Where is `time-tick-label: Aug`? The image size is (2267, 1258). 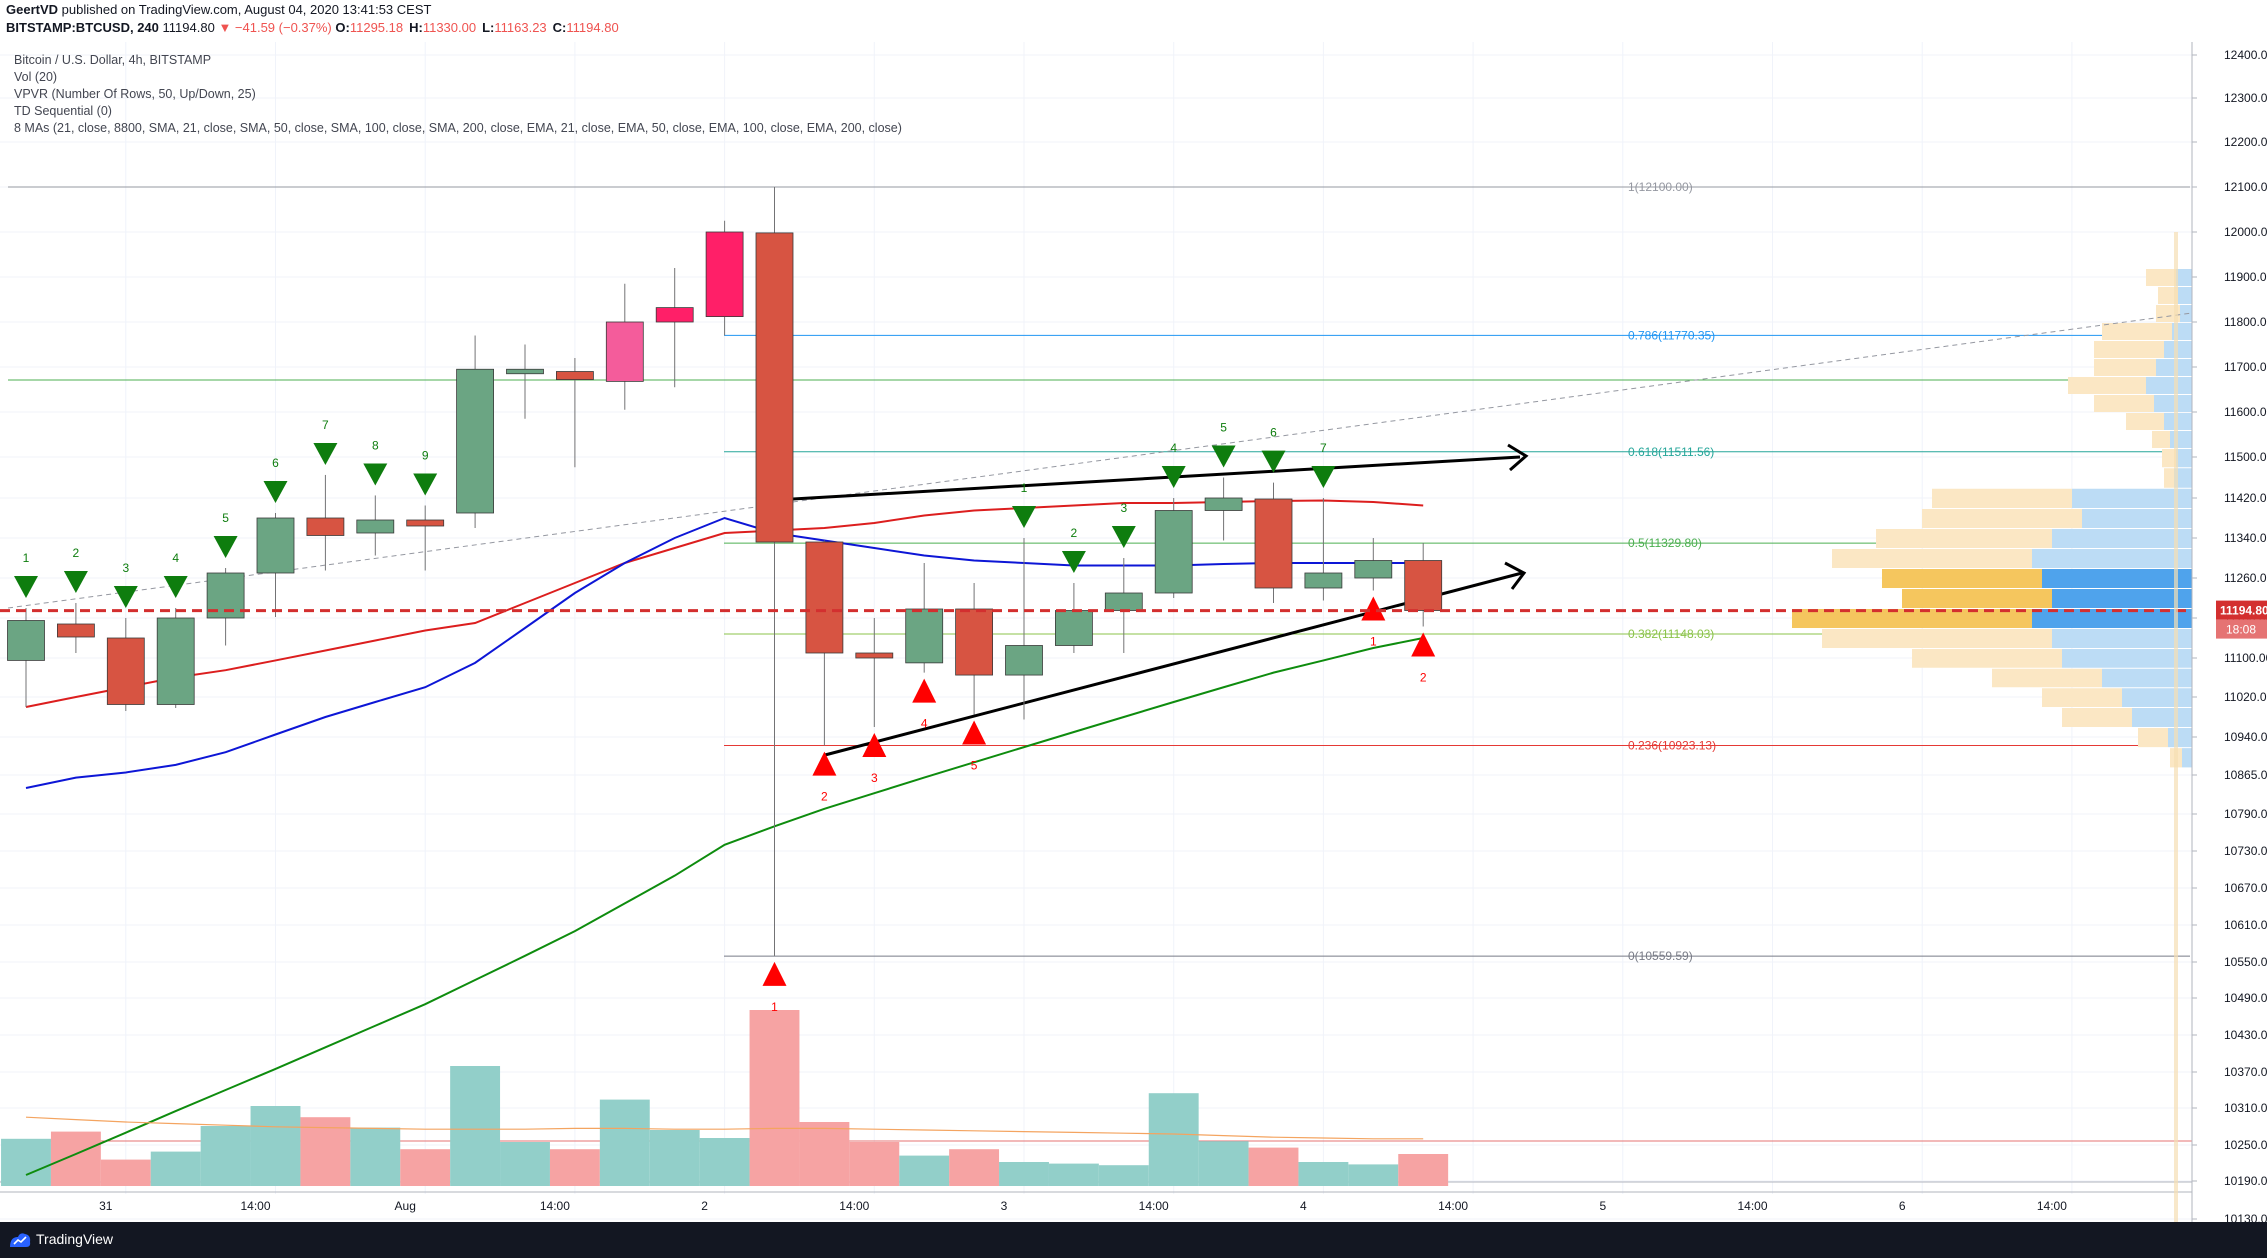 time-tick-label: Aug is located at coordinates (405, 1206).